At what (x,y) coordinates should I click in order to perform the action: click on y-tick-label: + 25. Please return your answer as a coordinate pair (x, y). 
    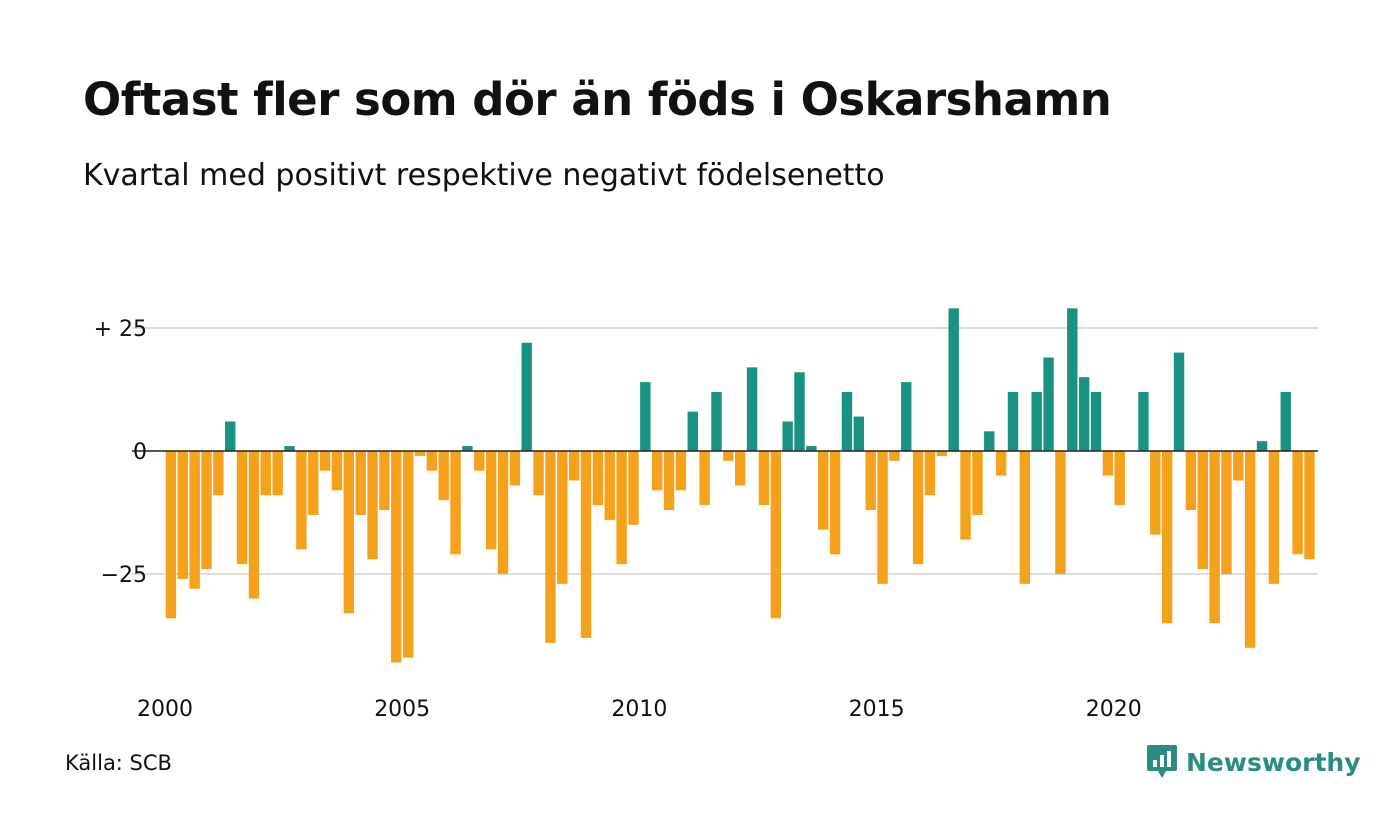
    Looking at the image, I should click on (120, 329).